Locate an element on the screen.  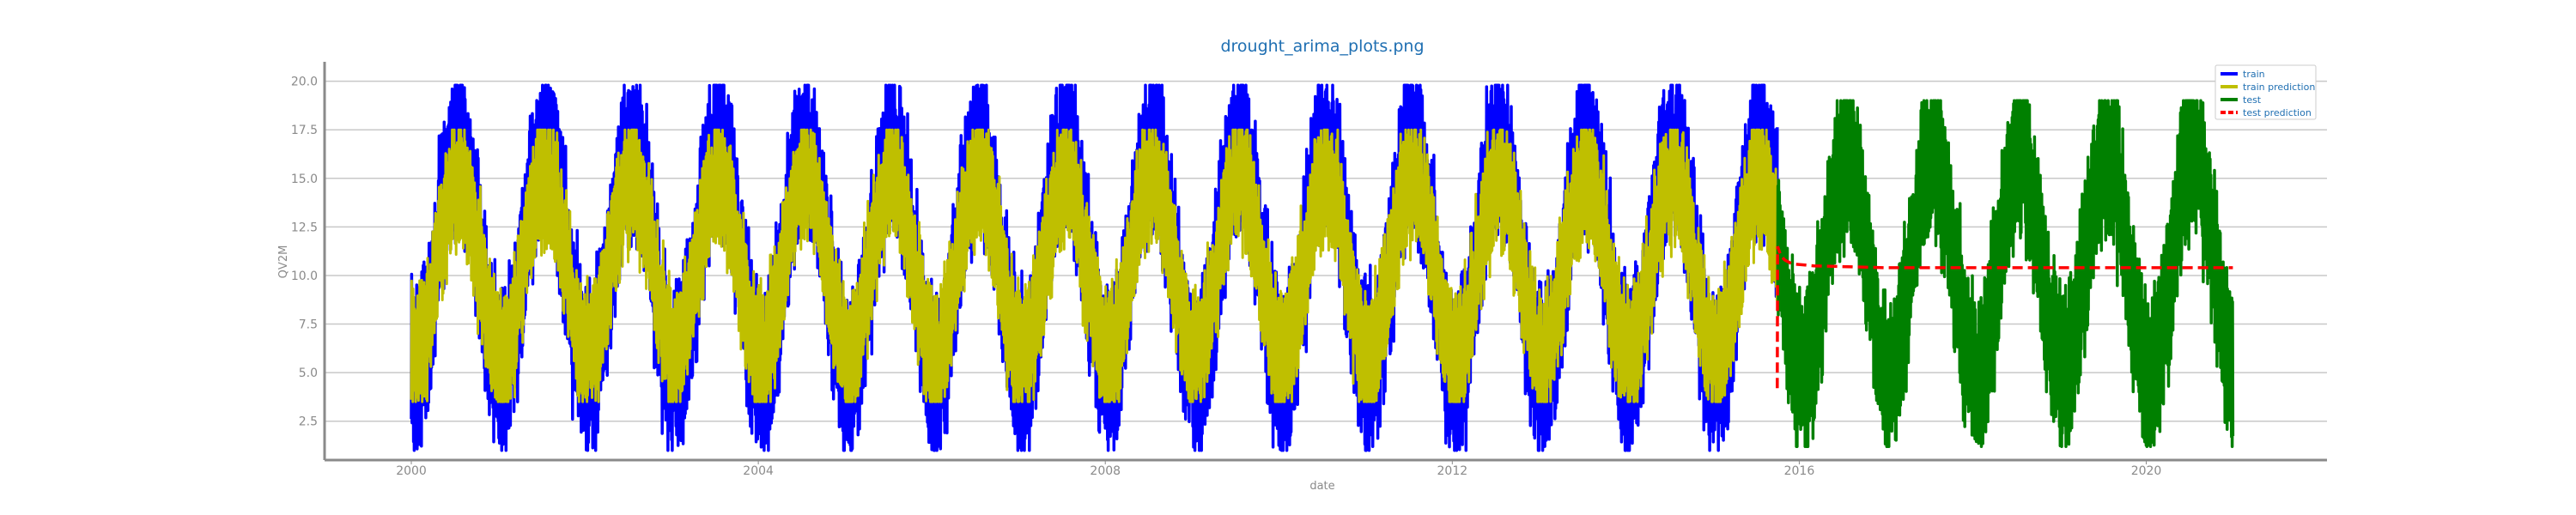
x-tick-label: 2008 is located at coordinates (1105, 471).